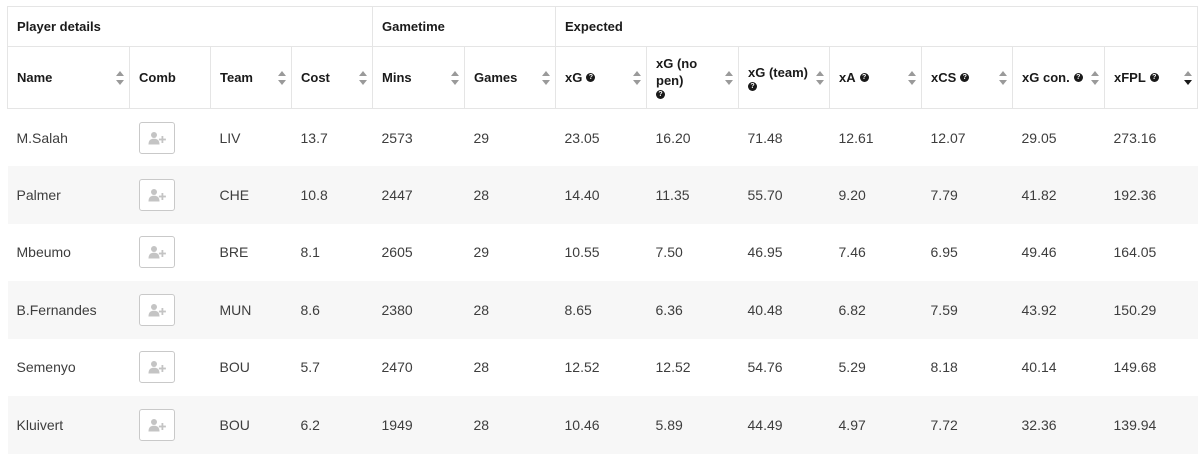 The height and width of the screenshot is (454, 1200). I want to click on cell-cost: 13.7, so click(314, 137).